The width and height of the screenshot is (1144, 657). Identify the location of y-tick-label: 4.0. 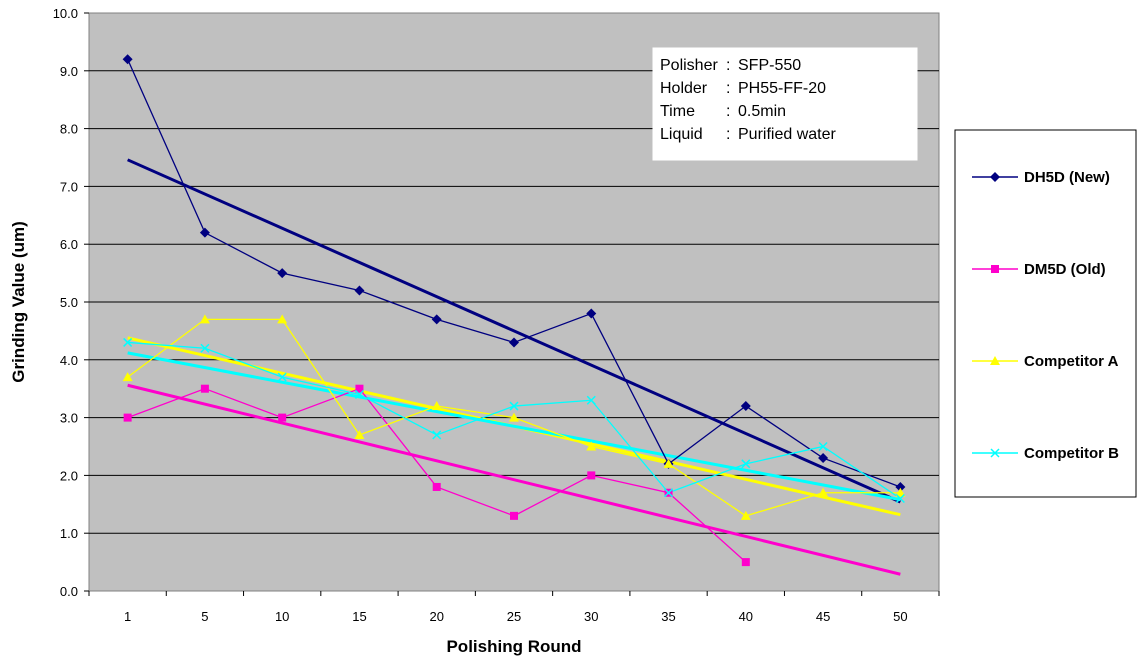
(69, 360).